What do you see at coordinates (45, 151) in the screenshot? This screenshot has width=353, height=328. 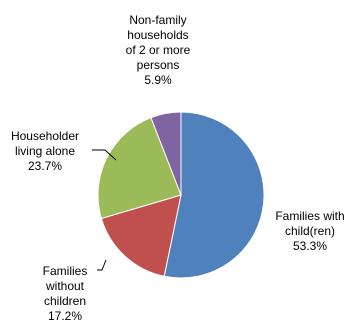 I see `slice-category-label: living alone` at bounding box center [45, 151].